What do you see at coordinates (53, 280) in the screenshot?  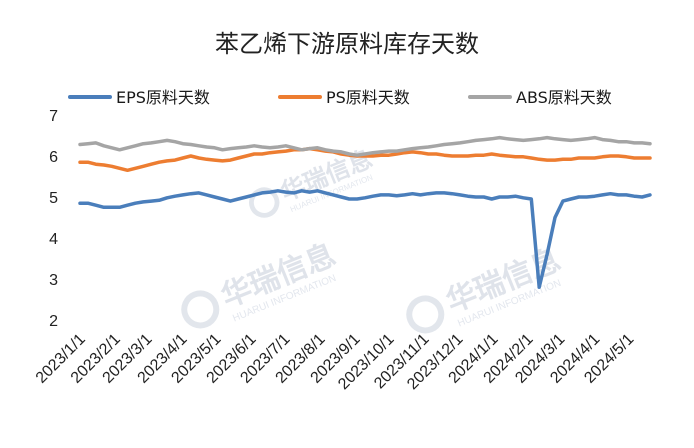 I see `y-tick-label: 3` at bounding box center [53, 280].